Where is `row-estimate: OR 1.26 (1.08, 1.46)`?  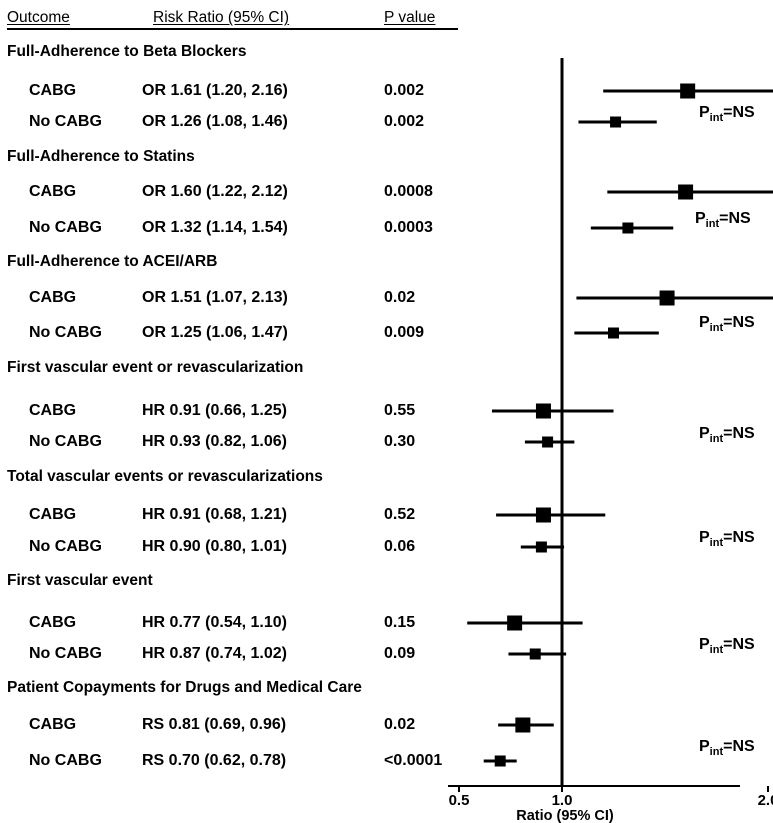
row-estimate: OR 1.26 (1.08, 1.46) is located at coordinates (215, 121).